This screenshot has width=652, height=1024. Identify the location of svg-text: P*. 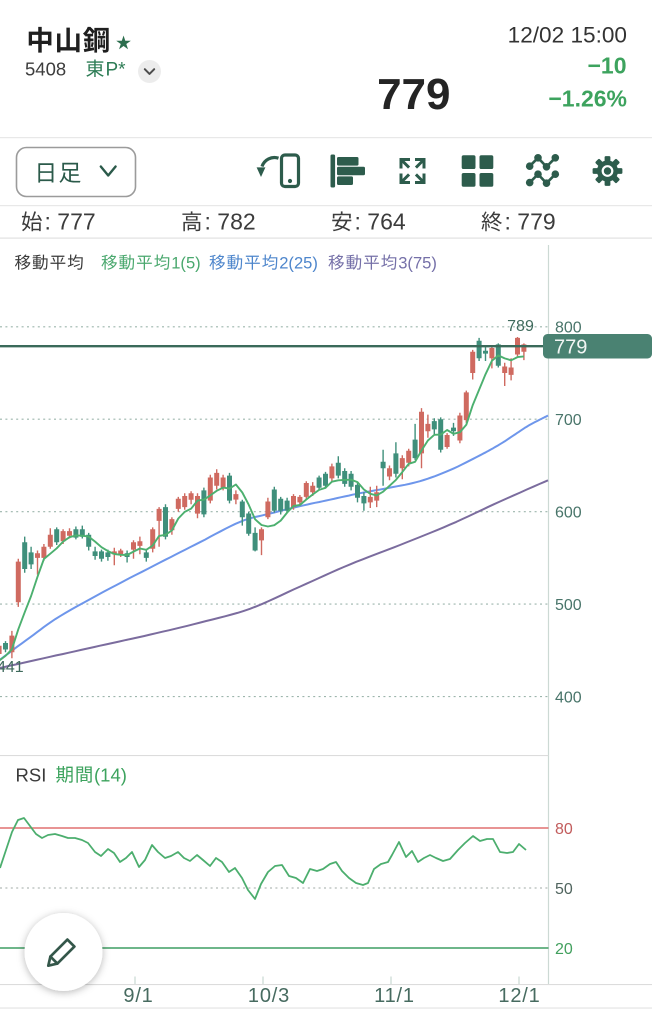
(116, 70).